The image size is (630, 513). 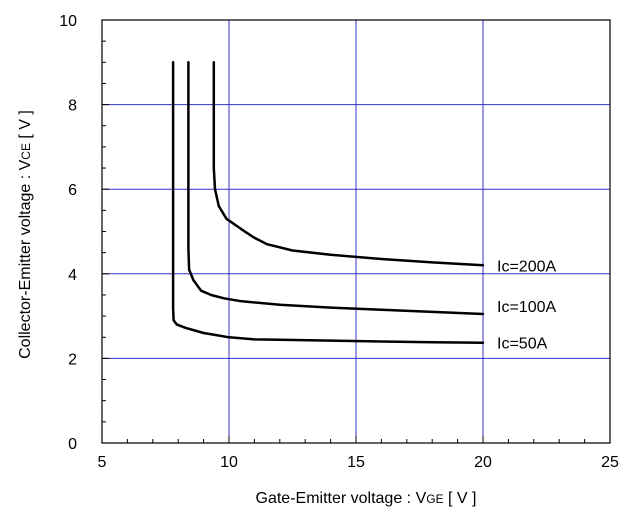 I want to click on y-axis-title: Collector-Emitter voltage : VCE [ V ], so click(x=25, y=234).